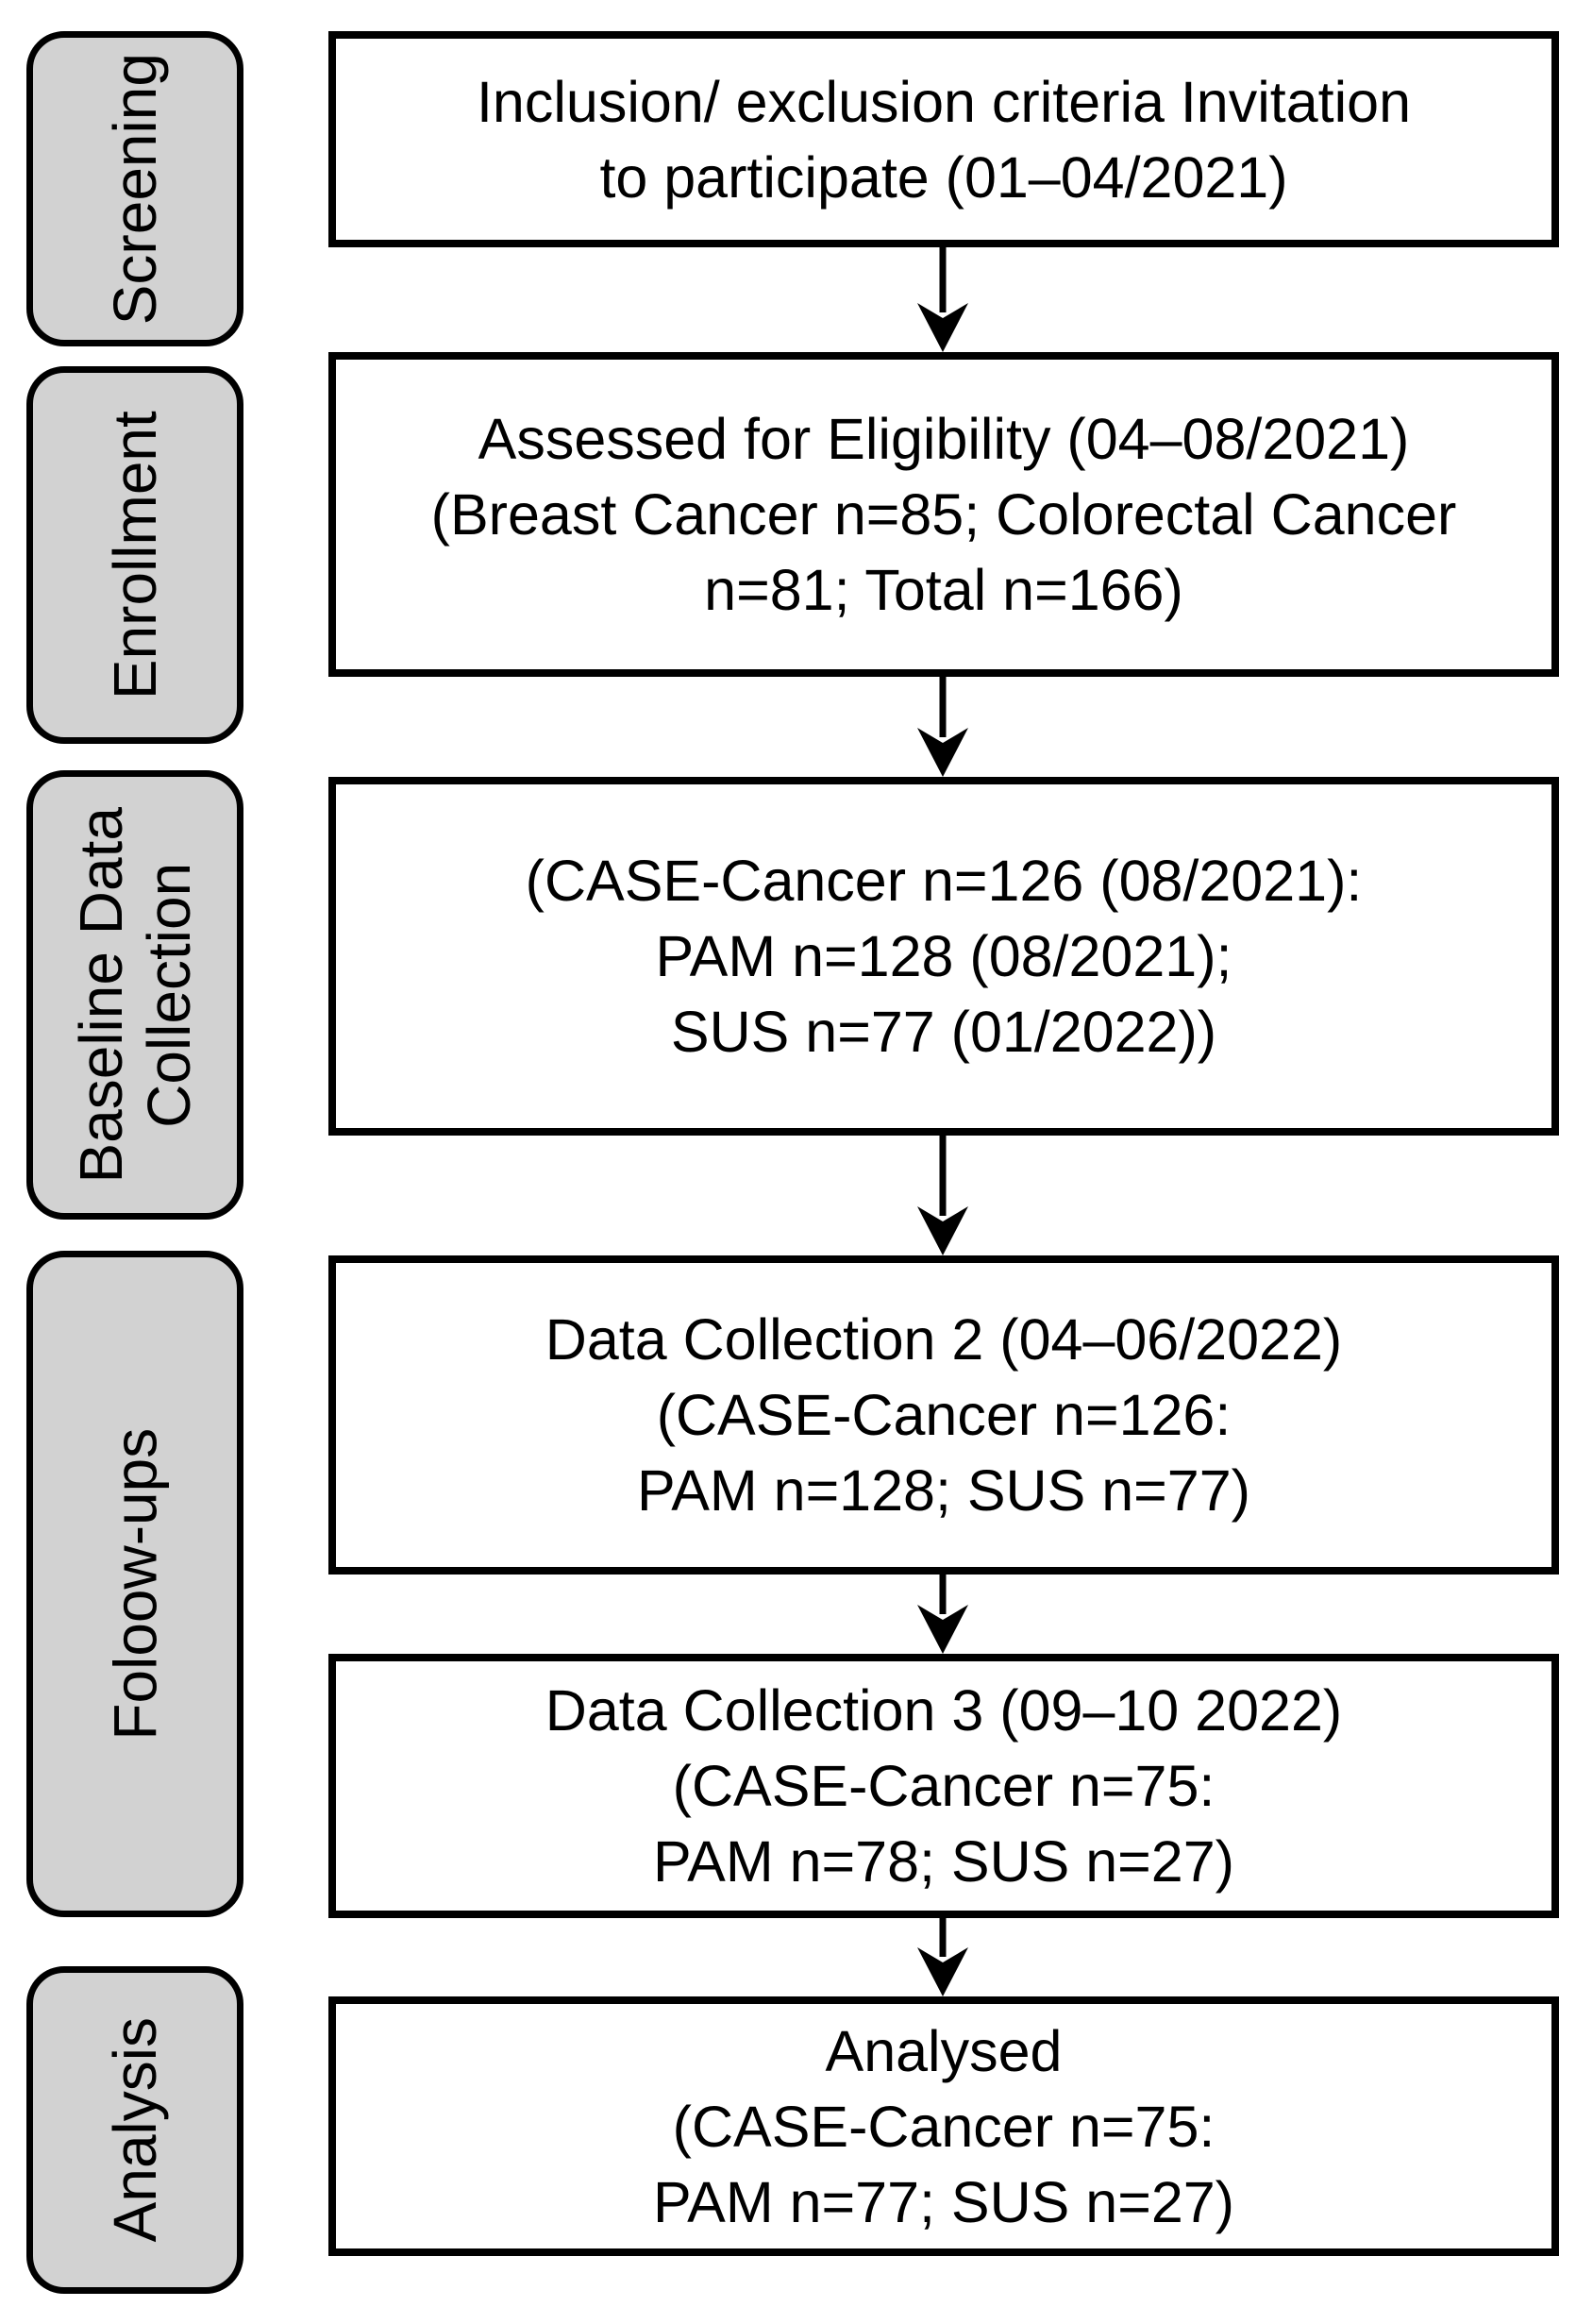  I want to click on stage-label-screening: Screening, so click(134, 189).